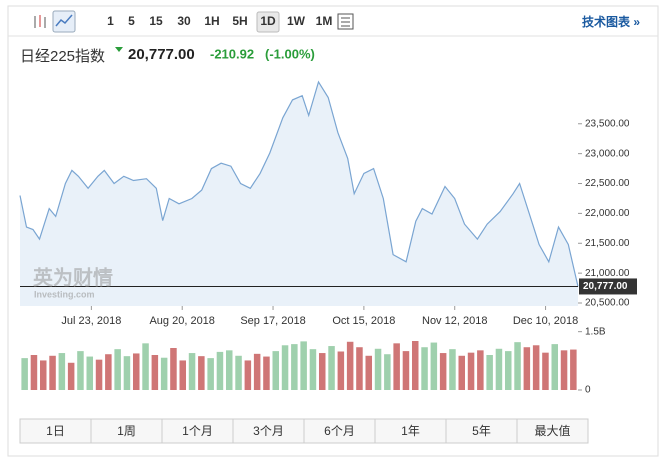 This screenshot has height=468, width=667. Describe the element at coordinates (607, 213) in the screenshot. I see `y-tick-label: 22,000.00` at that location.